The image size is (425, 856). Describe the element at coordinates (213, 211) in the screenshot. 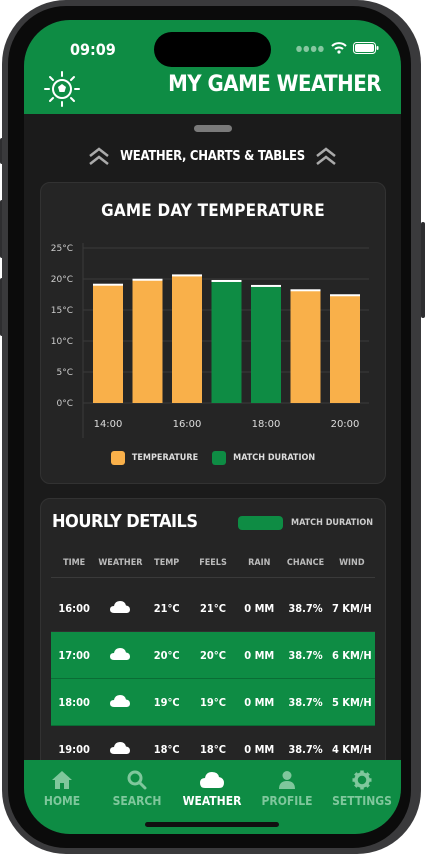

I see `chart-title: GAME DAY TEMPERATURE` at that location.